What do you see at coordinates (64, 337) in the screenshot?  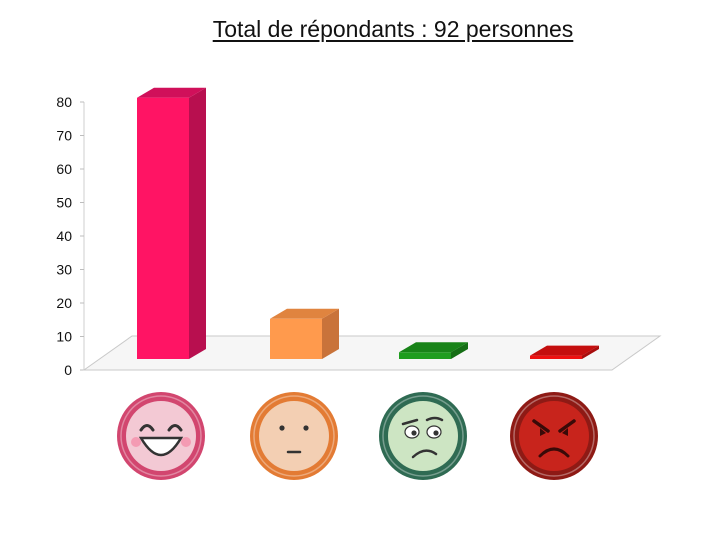 I see `y-tick-label: 10` at bounding box center [64, 337].